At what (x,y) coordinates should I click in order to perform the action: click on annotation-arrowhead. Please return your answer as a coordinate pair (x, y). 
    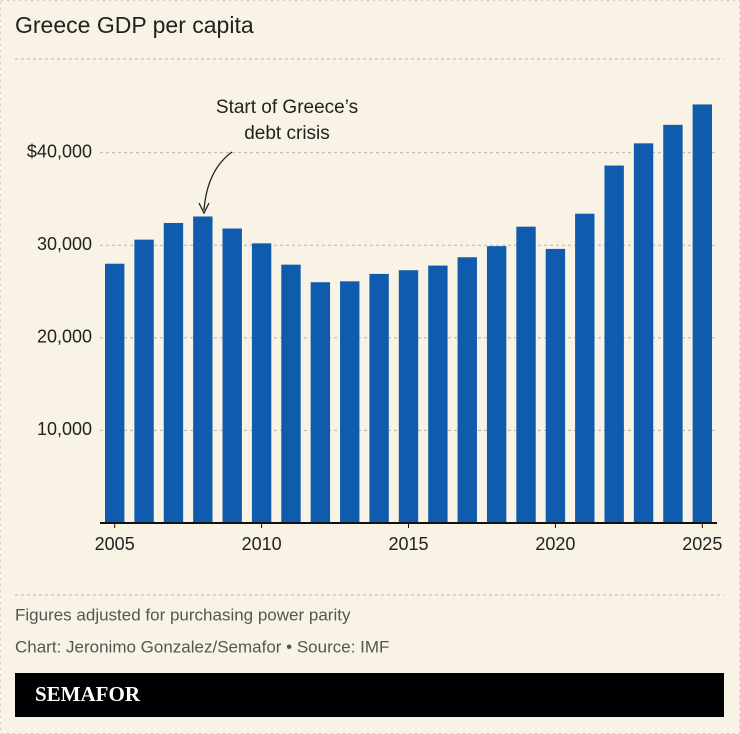
    Looking at the image, I should click on (204, 208).